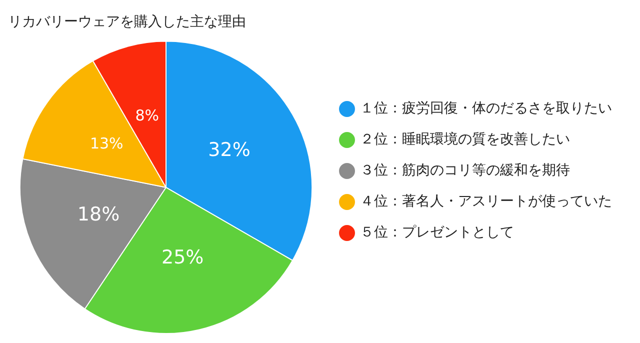 The height and width of the screenshot is (343, 640). What do you see at coordinates (437, 232) in the screenshot?
I see `legend-label: ５位：プレゼントとして` at bounding box center [437, 232].